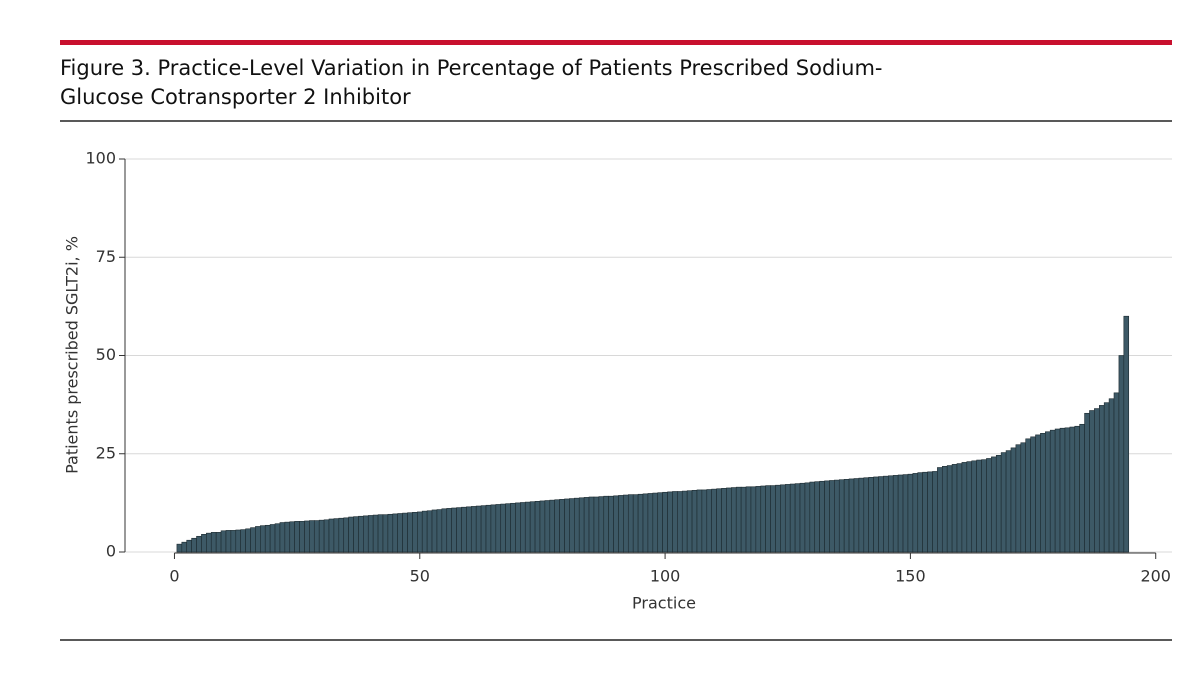 Image resolution: width=1199 pixels, height=678 pixels. I want to click on x-tick-label: 0, so click(174, 576).